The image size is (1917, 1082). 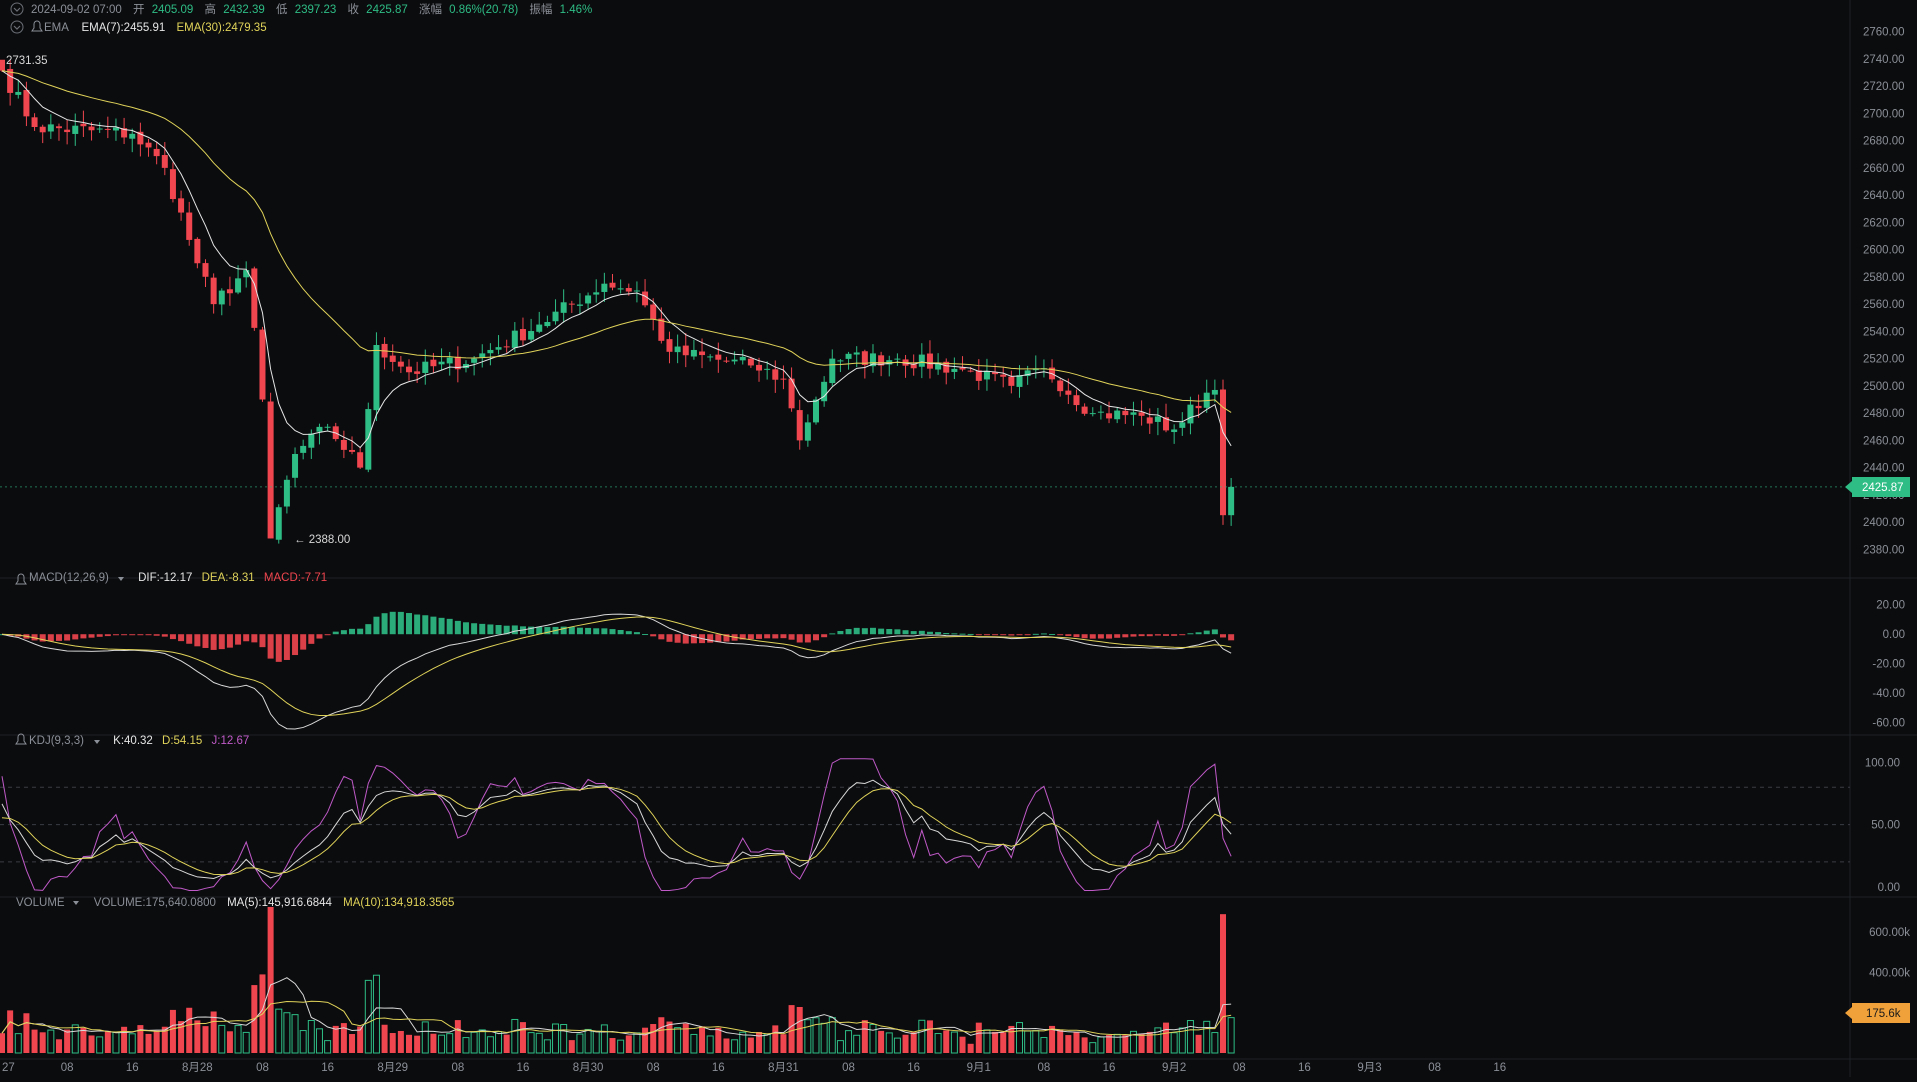 I want to click on last-volume-text: 175.6k, so click(x=1883, y=1014).